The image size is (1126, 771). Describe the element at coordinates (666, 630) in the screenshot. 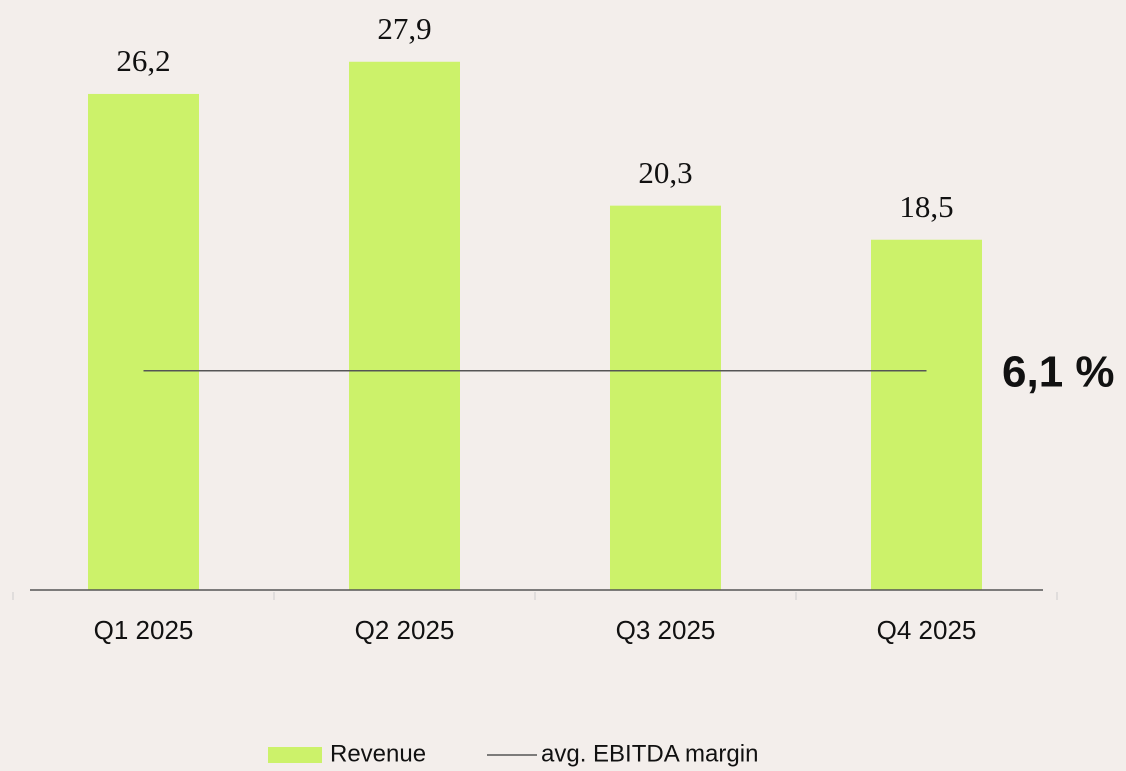

I see `x-tick-label: Q3 2025` at that location.